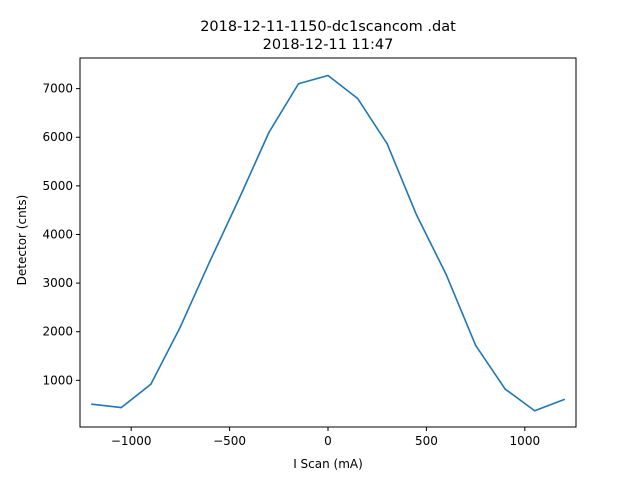 This screenshot has width=640, height=480. What do you see at coordinates (57, 283) in the screenshot?
I see `y-tick-label: 3000` at bounding box center [57, 283].